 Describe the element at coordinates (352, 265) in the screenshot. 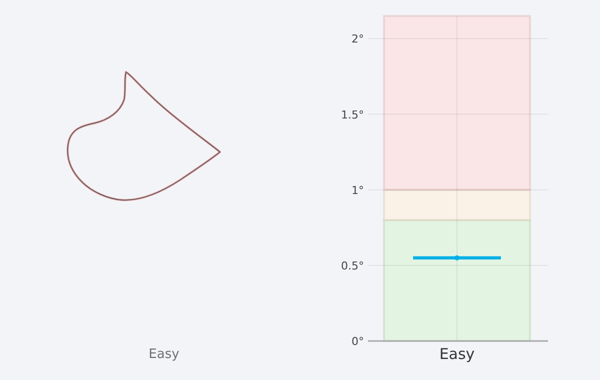

I see `y-tick-label: 0.5°` at that location.